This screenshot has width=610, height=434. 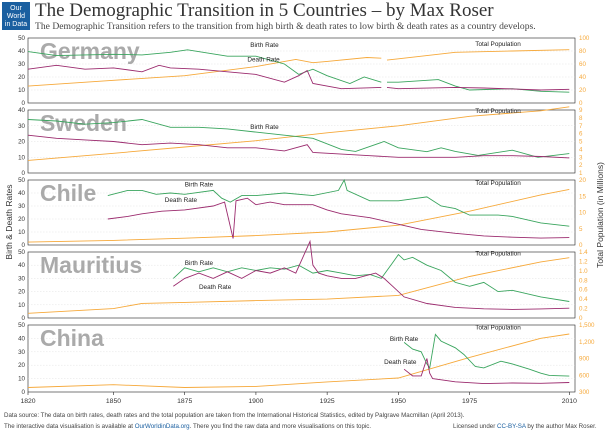 I want to click on sweden-right-tick-label: 2, so click(x=581, y=165).